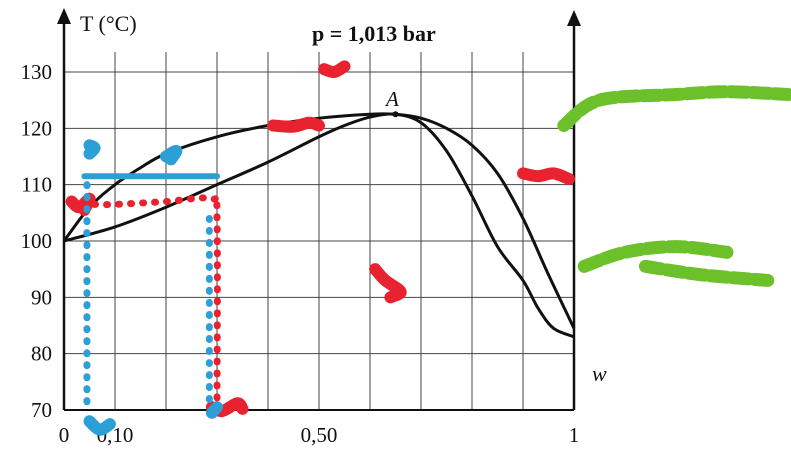 The width and height of the screenshot is (791, 475). What do you see at coordinates (41, 410) in the screenshot?
I see `y-tick-label: 70` at bounding box center [41, 410].